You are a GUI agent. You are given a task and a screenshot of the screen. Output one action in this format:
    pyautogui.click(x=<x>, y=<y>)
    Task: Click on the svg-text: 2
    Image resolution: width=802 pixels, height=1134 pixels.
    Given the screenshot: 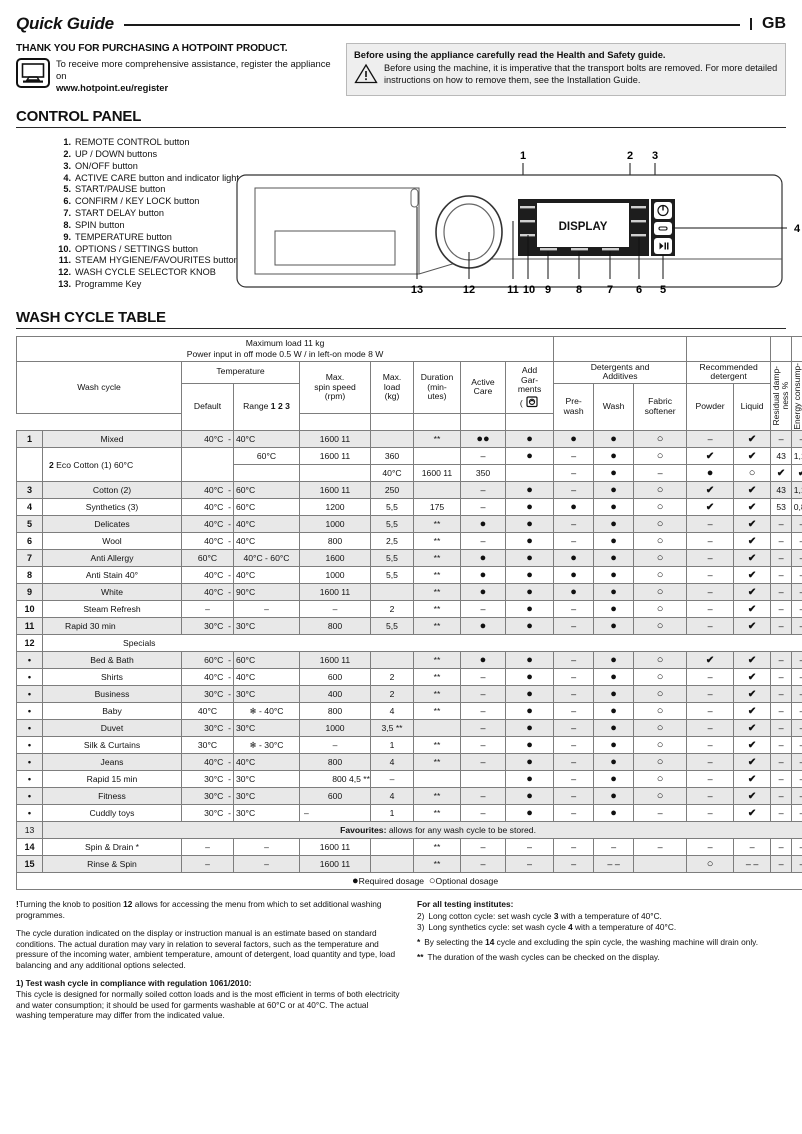 What is the action you would take?
    pyautogui.click(x=630, y=156)
    